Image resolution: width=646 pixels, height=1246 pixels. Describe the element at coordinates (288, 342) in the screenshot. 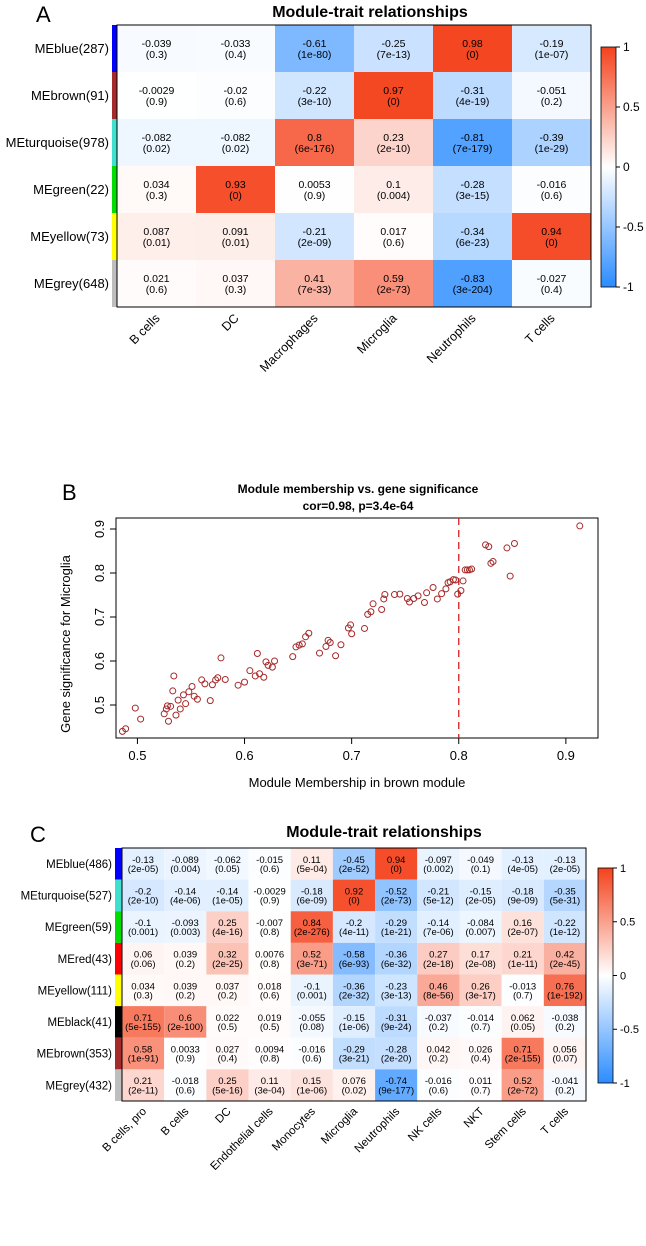

I see `column-label: Macrophages` at that location.